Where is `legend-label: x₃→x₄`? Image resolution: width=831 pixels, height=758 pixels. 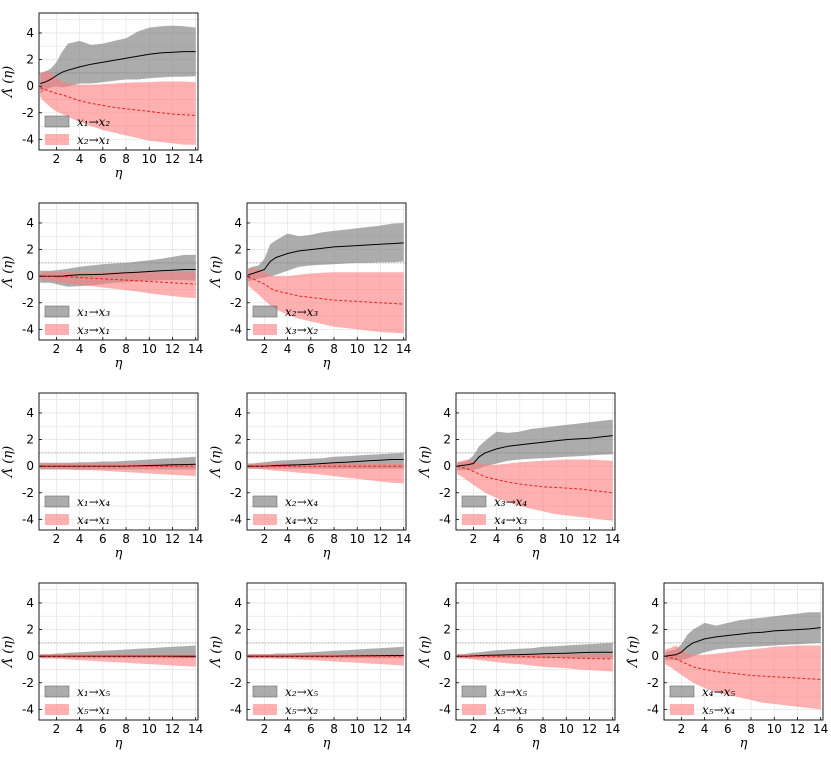 legend-label: x₃→x₄ is located at coordinates (510, 502).